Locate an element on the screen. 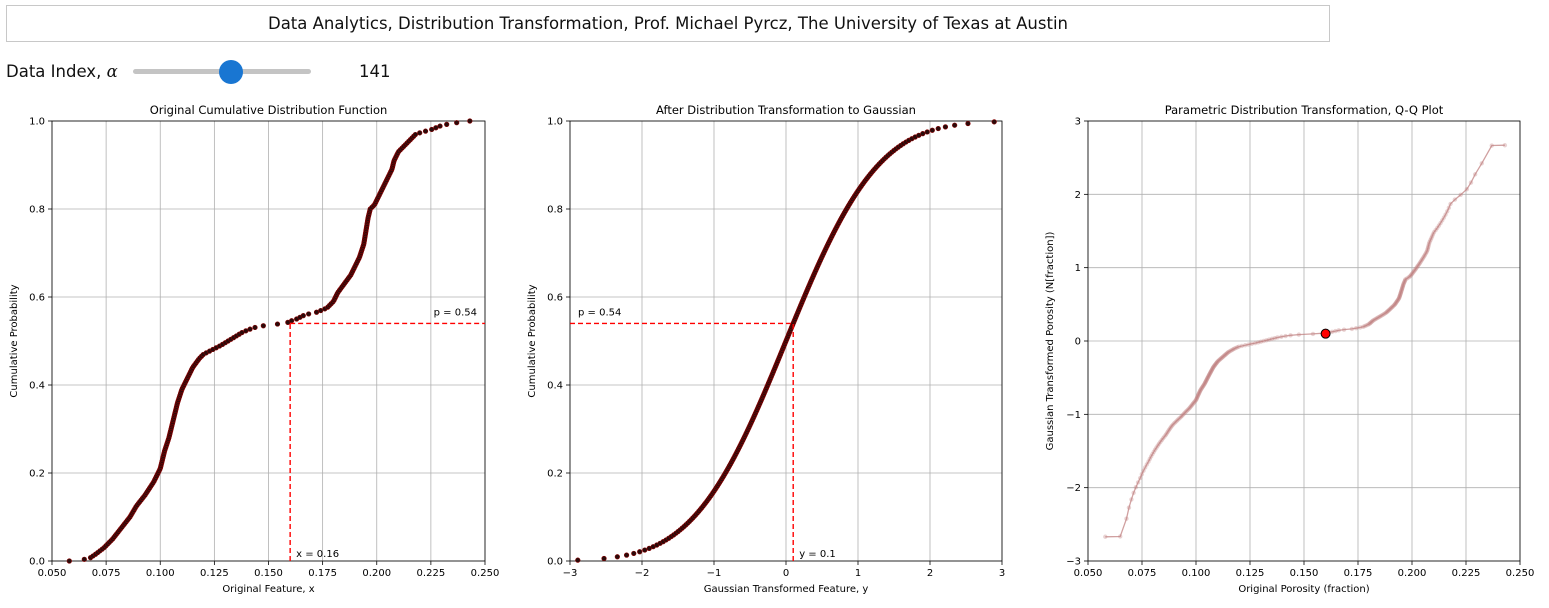  data-index-slider-thumb is located at coordinates (230, 72).